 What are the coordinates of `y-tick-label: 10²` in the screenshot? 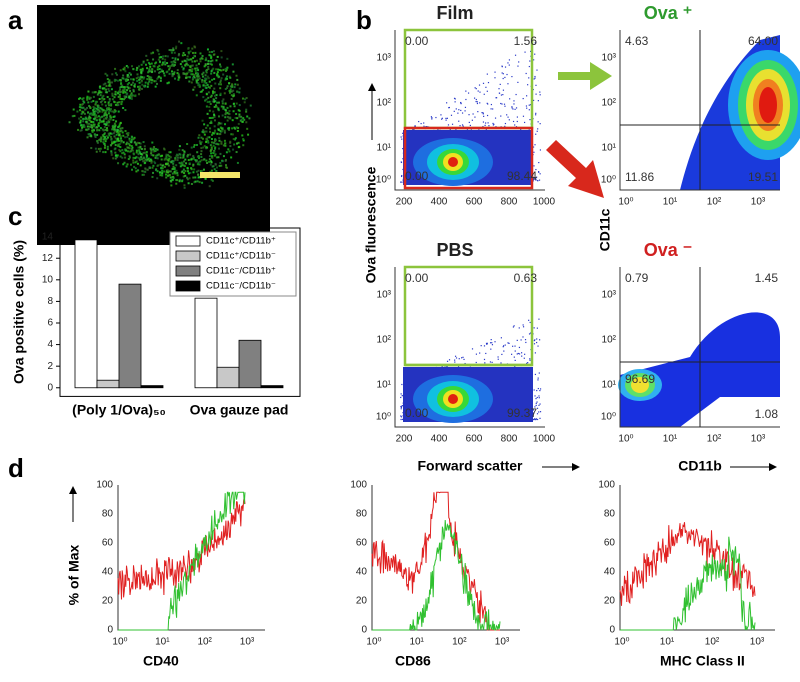 It's located at (384, 340).